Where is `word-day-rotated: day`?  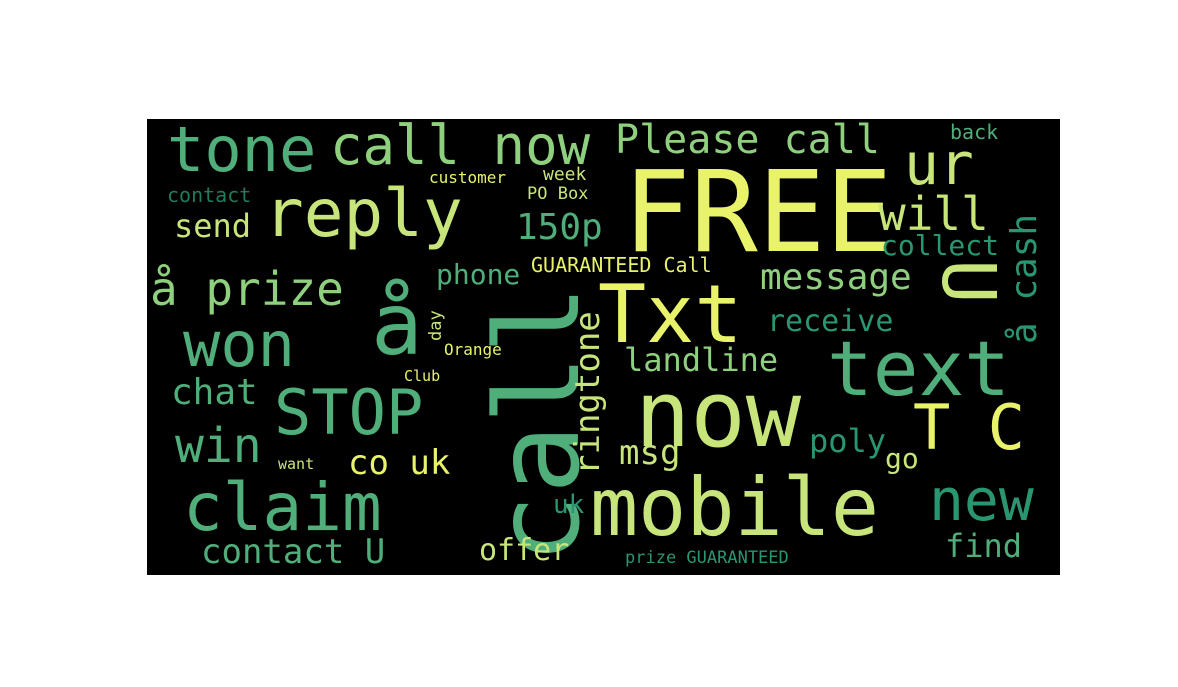 word-day-rotated: day is located at coordinates (436, 325).